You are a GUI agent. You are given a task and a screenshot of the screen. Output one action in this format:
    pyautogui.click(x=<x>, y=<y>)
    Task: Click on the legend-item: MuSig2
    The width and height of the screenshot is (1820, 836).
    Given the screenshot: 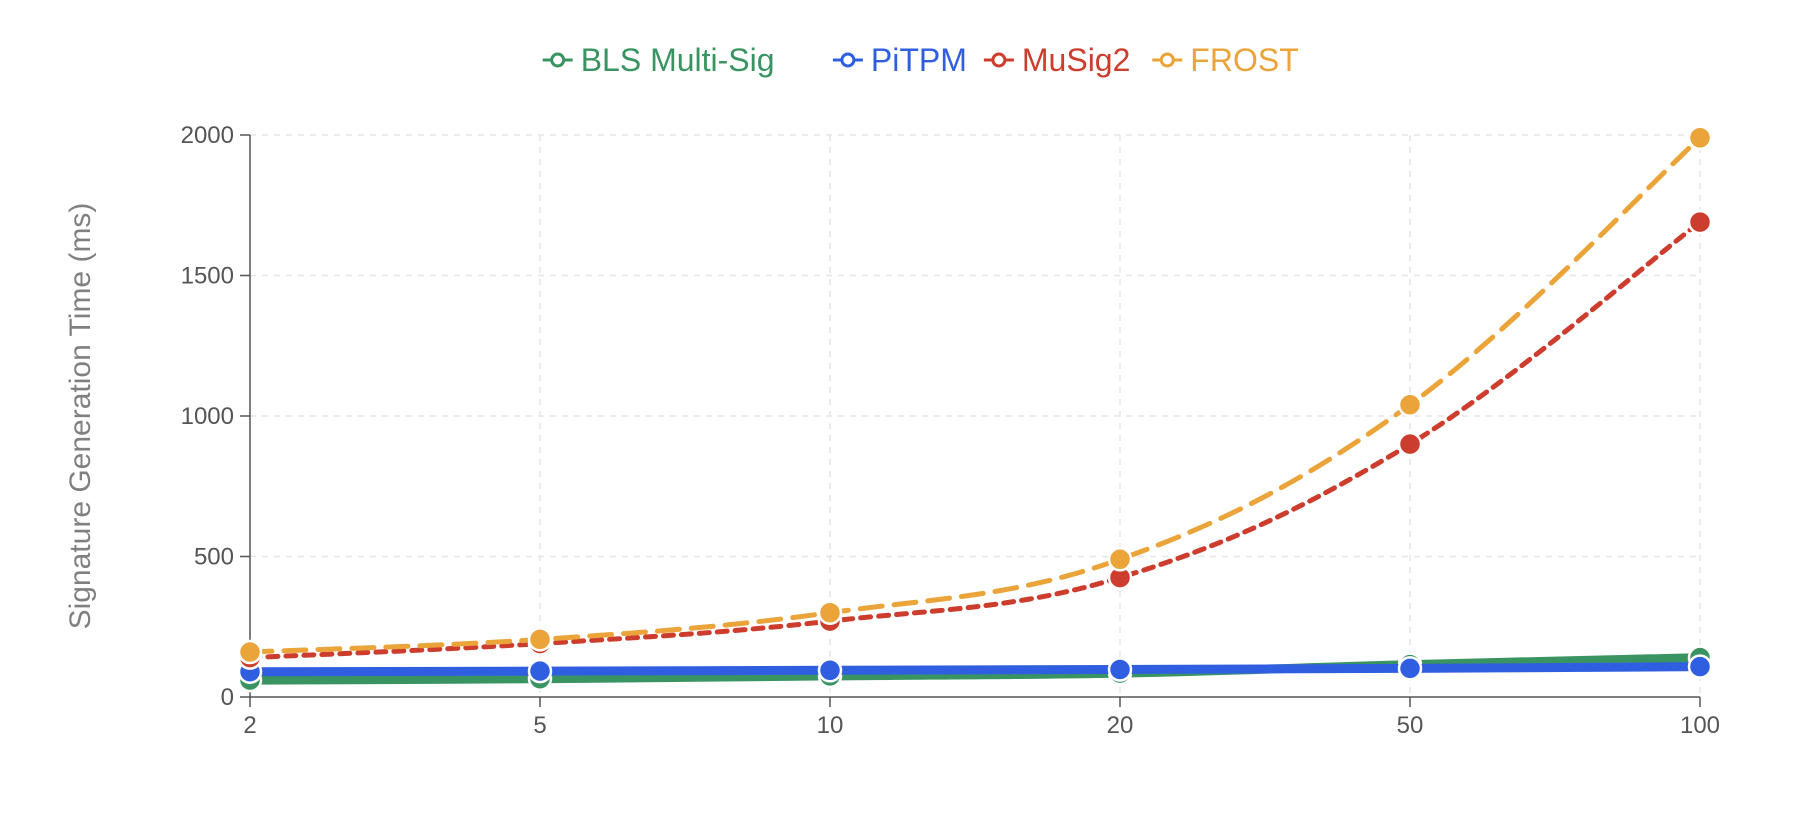 What is the action you would take?
    pyautogui.click(x=1057, y=60)
    